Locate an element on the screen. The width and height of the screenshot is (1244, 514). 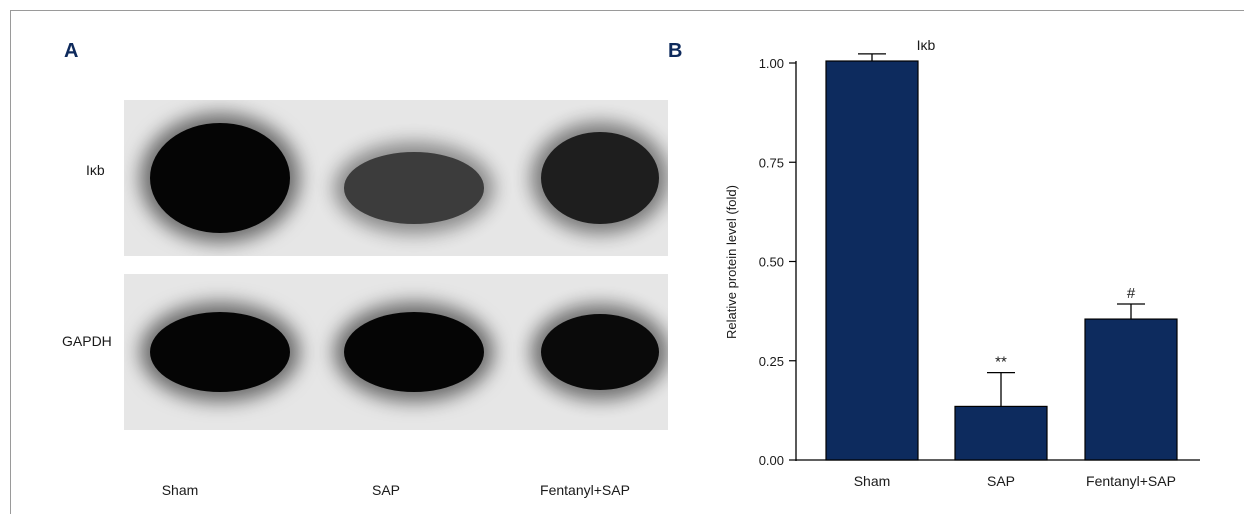
x-tick-label-2: Fentanyl+SAP is located at coordinates (1131, 481).